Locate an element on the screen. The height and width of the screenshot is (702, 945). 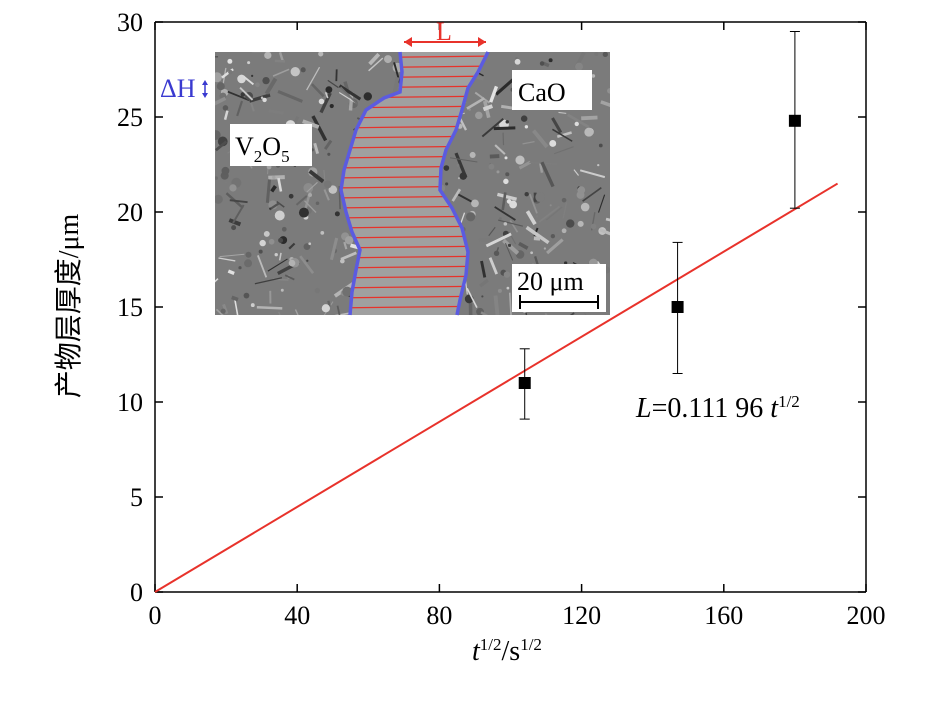
y-tick-label: 20 is located at coordinates (130, 212).